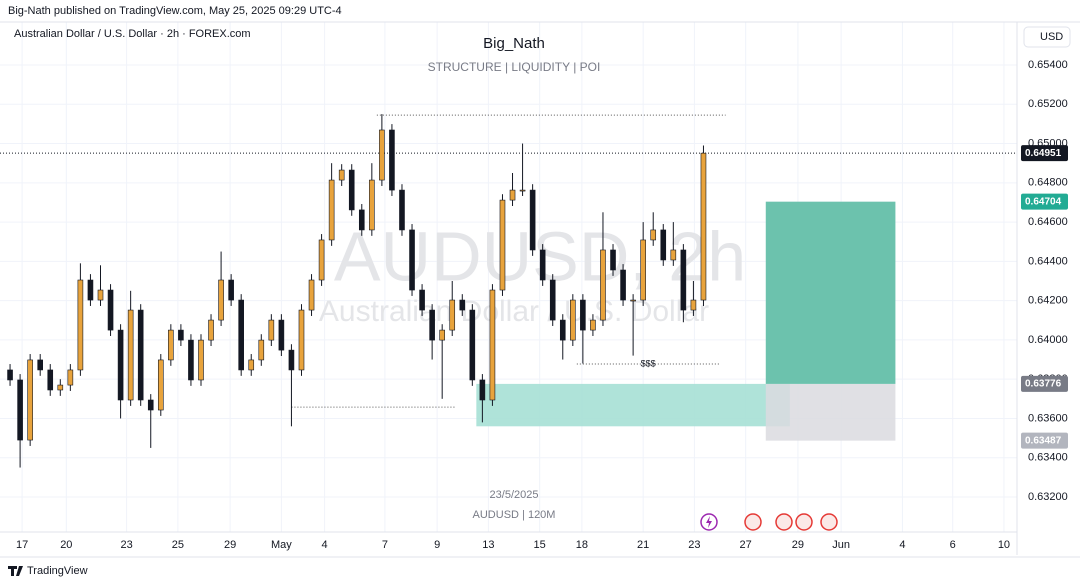  What do you see at coordinates (643, 545) in the screenshot?
I see `x-tick-label: 21` at bounding box center [643, 545].